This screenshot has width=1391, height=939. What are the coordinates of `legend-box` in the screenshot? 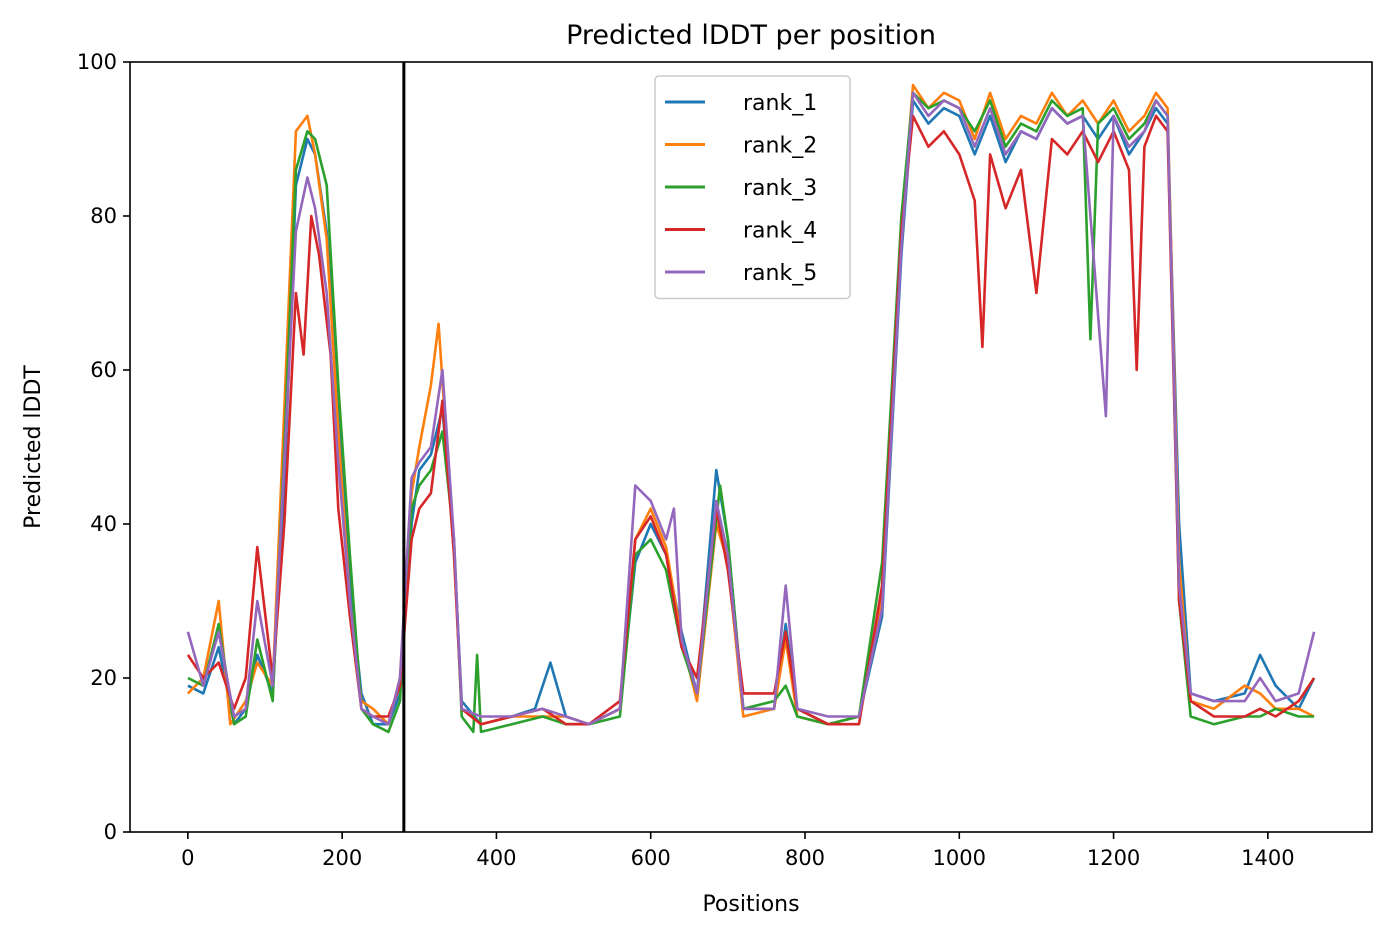 It's located at (752, 187).